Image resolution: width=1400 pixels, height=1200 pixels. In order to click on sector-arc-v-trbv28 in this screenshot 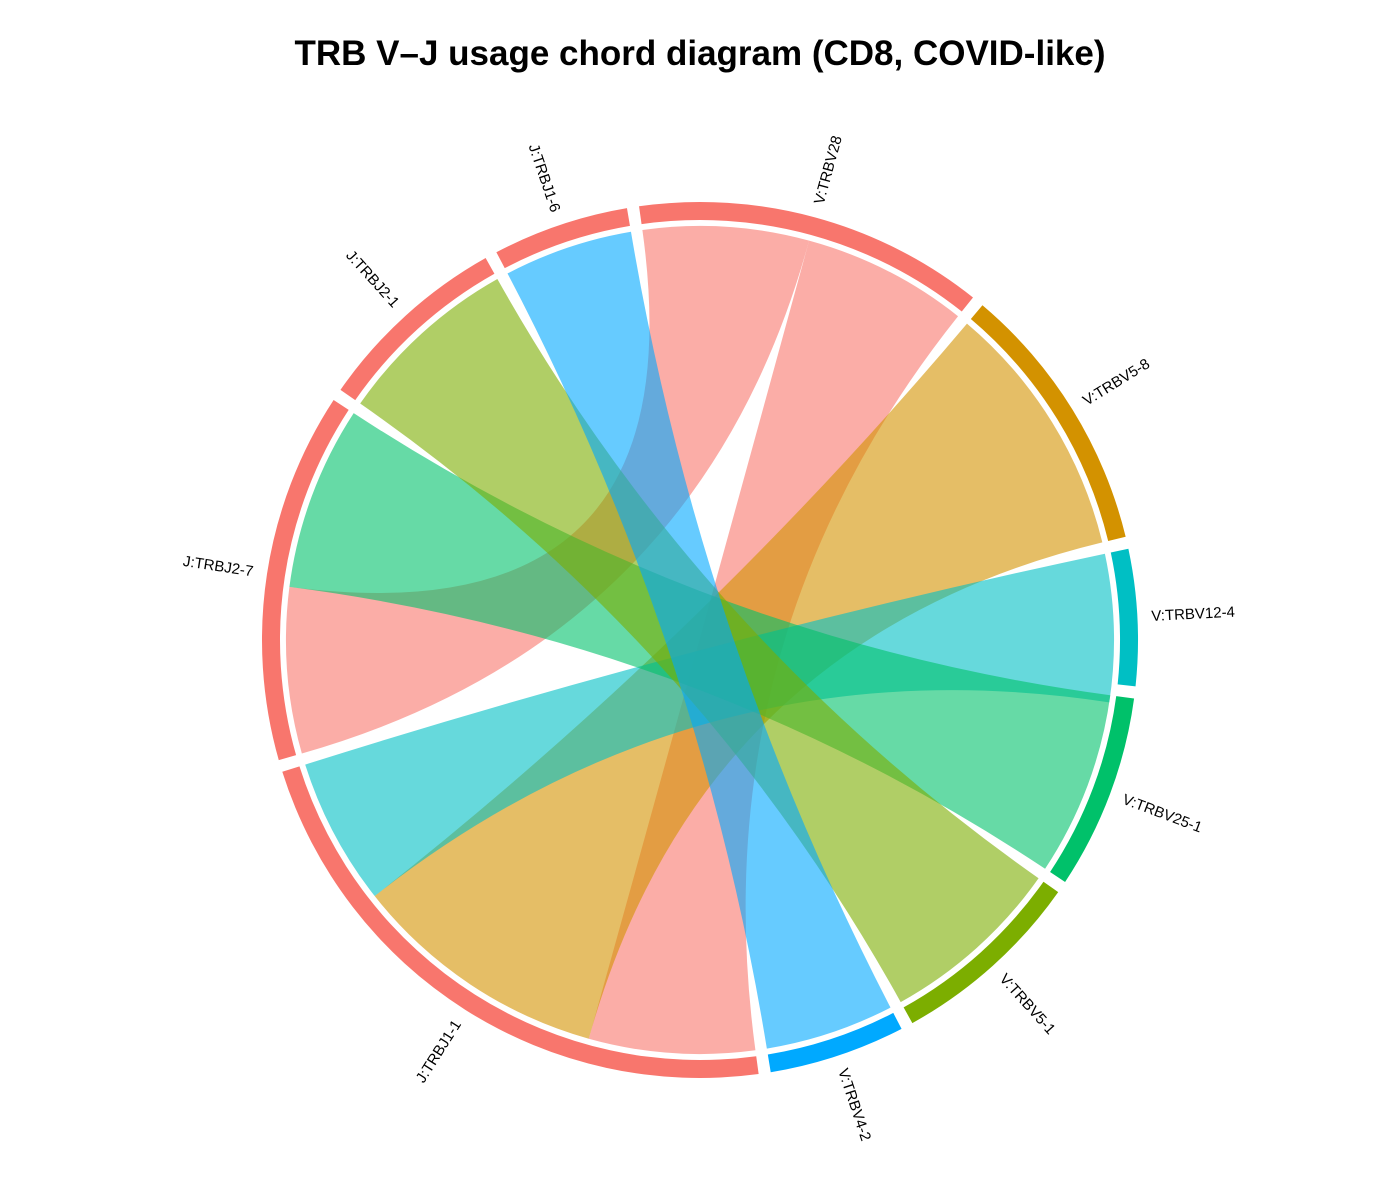, I will do `click(806, 256)`.